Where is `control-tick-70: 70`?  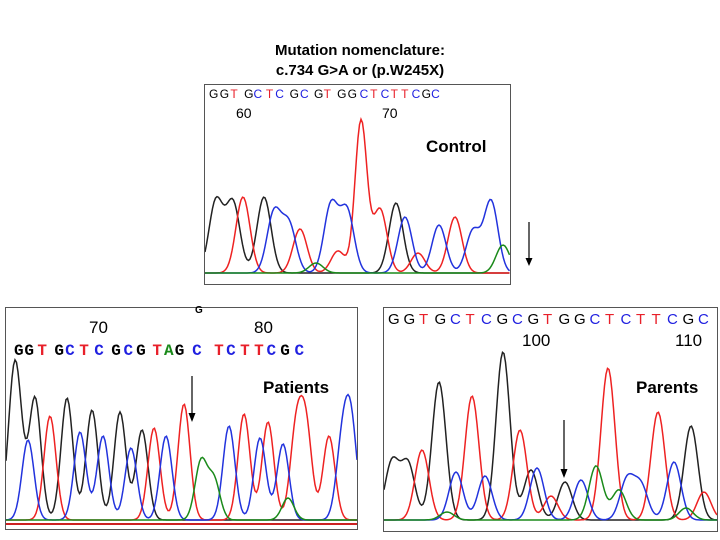
control-tick-70: 70 is located at coordinates (390, 113).